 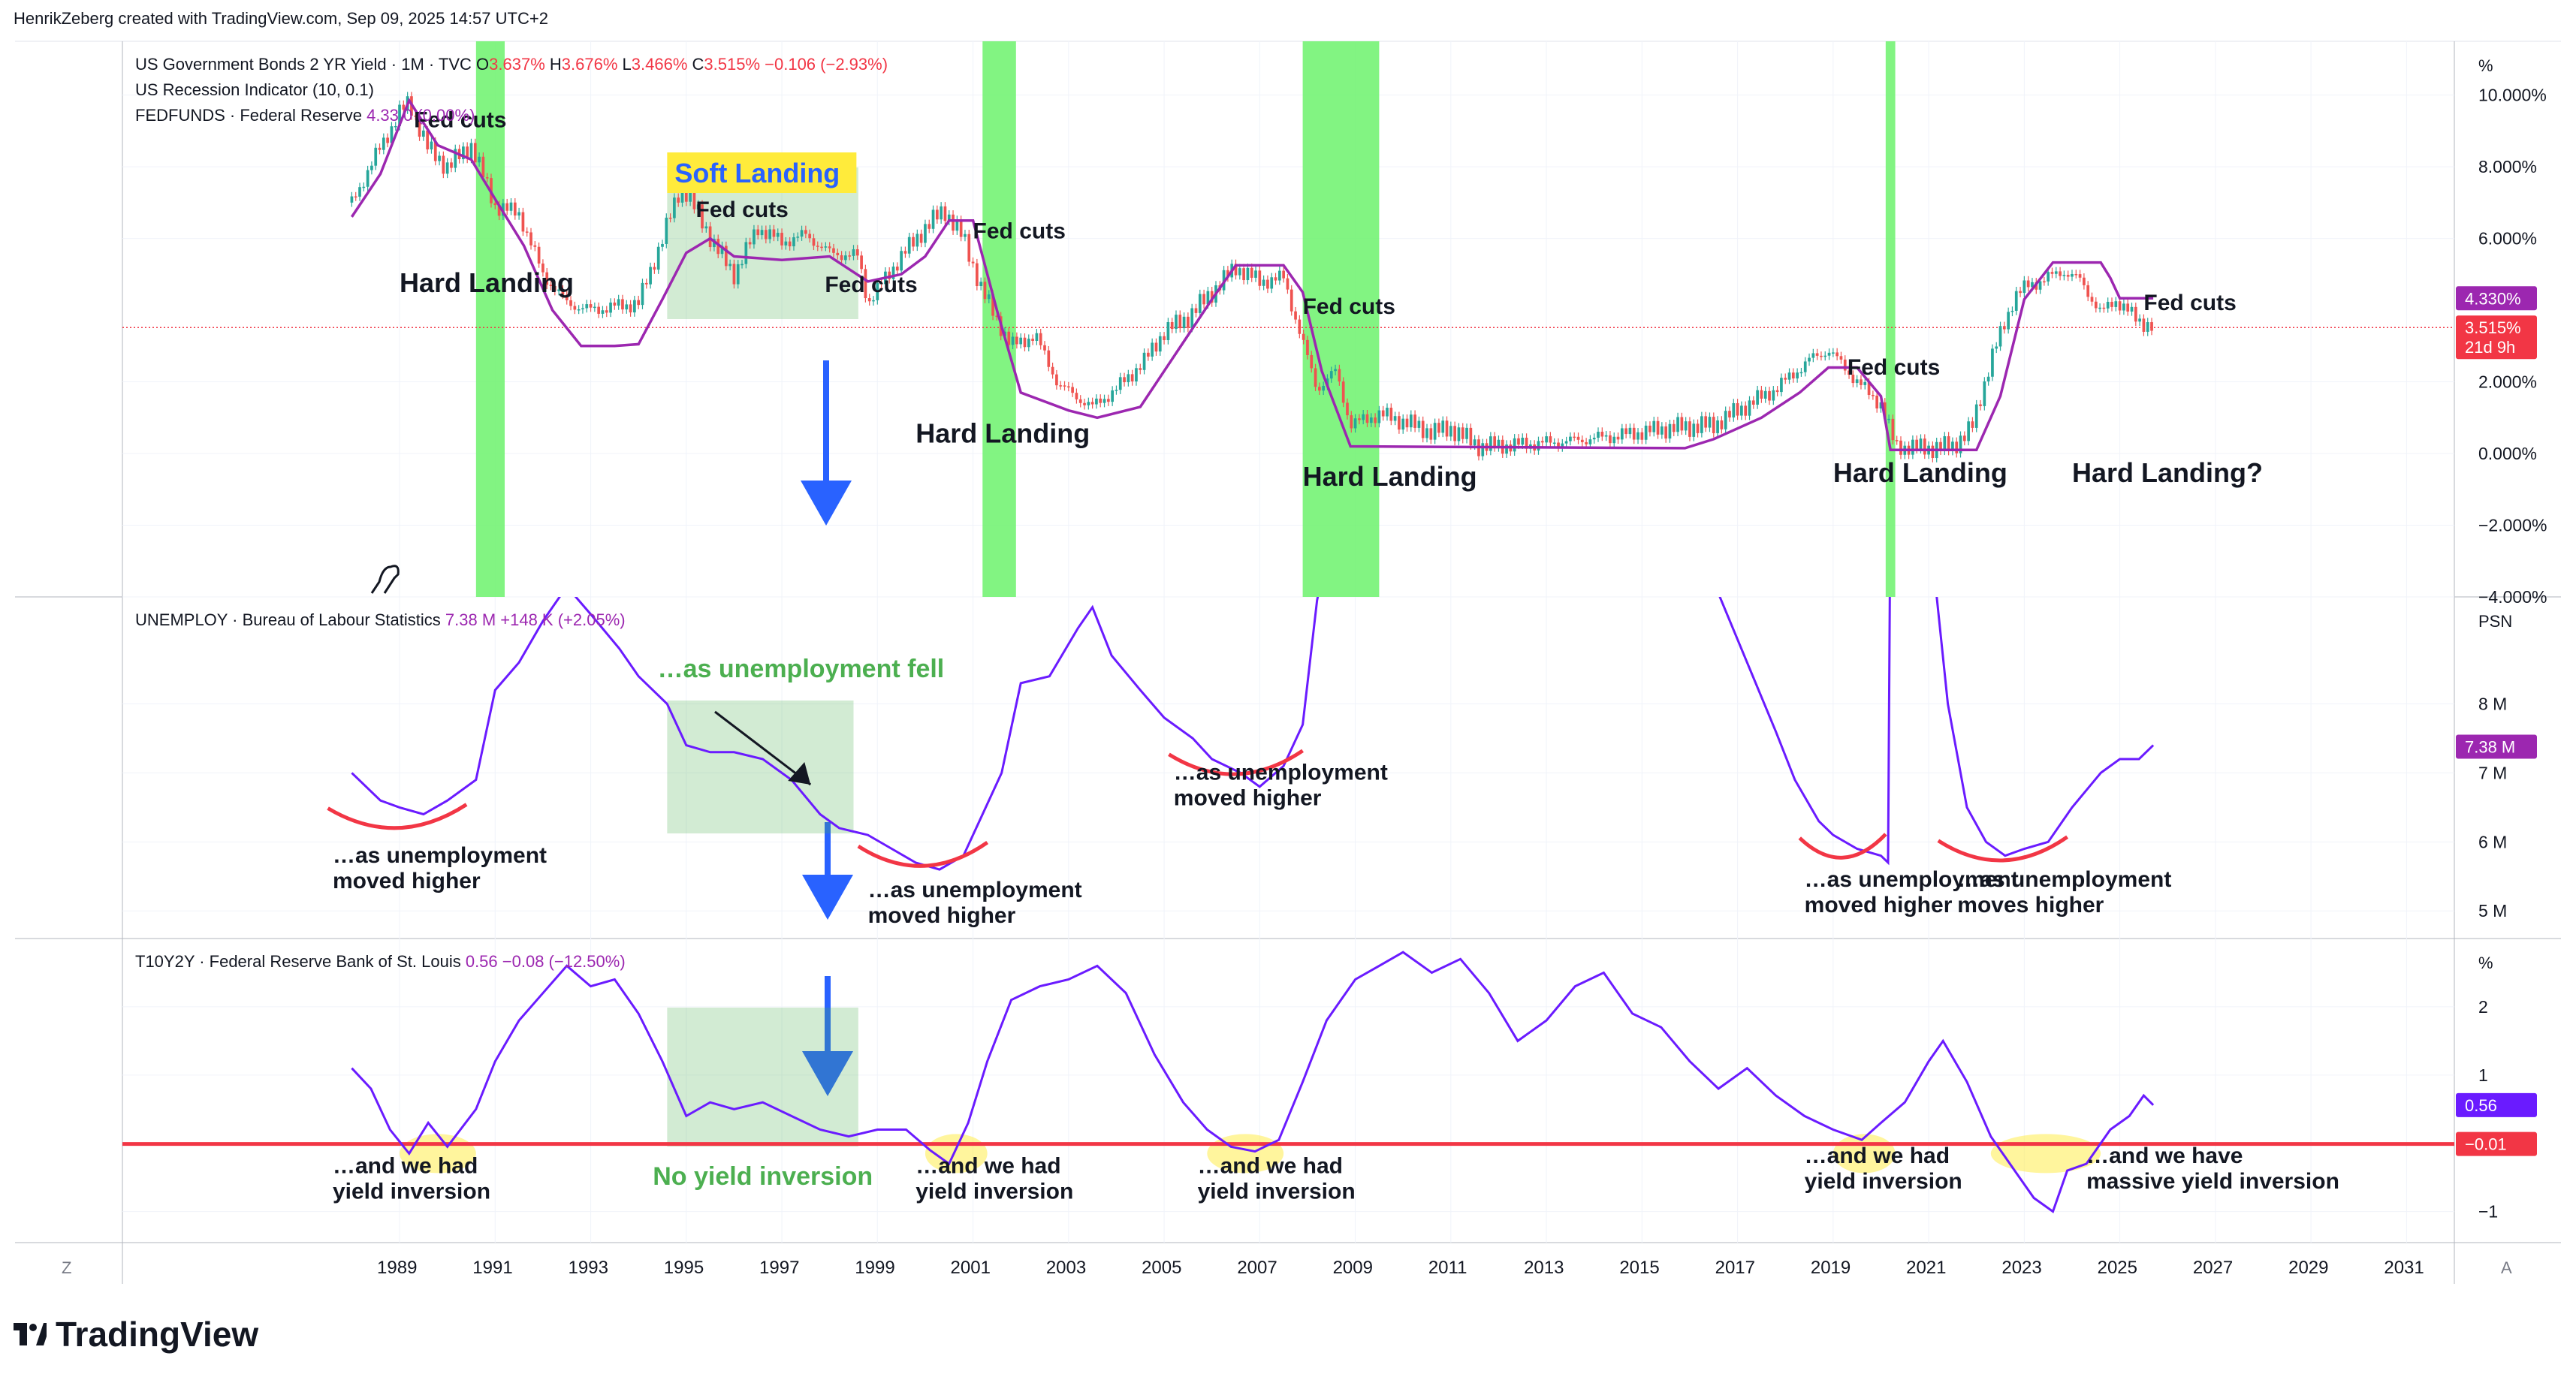 I want to click on price-label: −0.01, so click(x=2486, y=1144).